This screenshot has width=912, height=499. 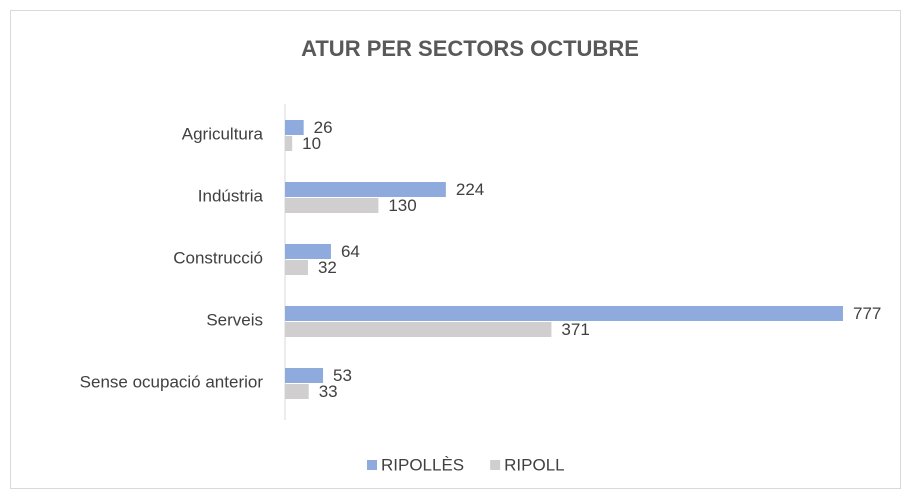 What do you see at coordinates (172, 381) in the screenshot?
I see `category-label: Sense ocupació anterior` at bounding box center [172, 381].